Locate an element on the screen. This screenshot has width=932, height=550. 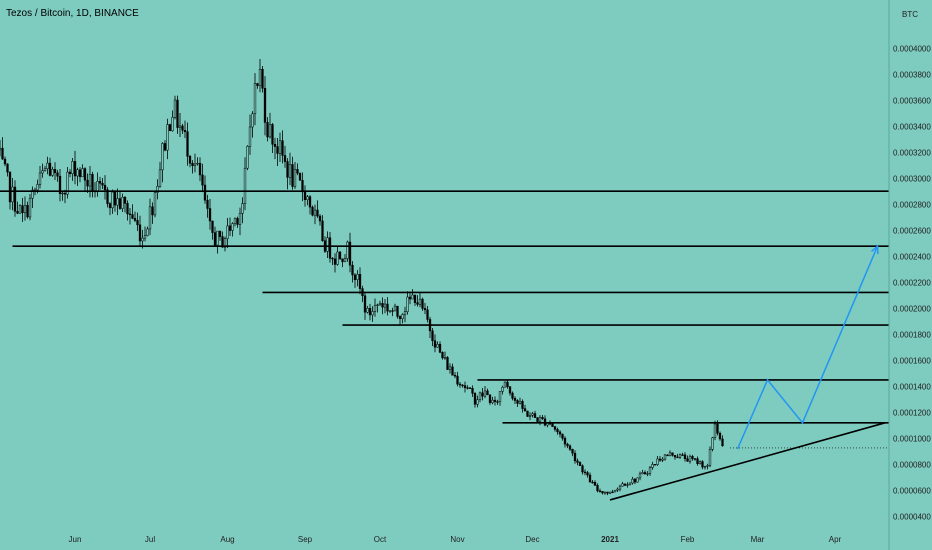
price-axis-bg is located at coordinates (910, 275).